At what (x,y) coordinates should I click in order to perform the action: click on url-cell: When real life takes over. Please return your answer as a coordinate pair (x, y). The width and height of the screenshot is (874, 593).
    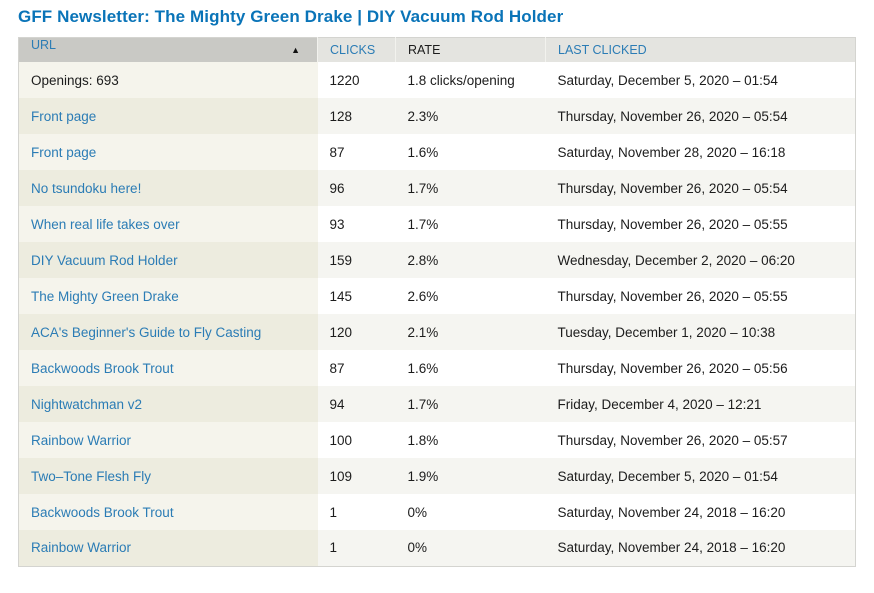
    Looking at the image, I should click on (168, 224).